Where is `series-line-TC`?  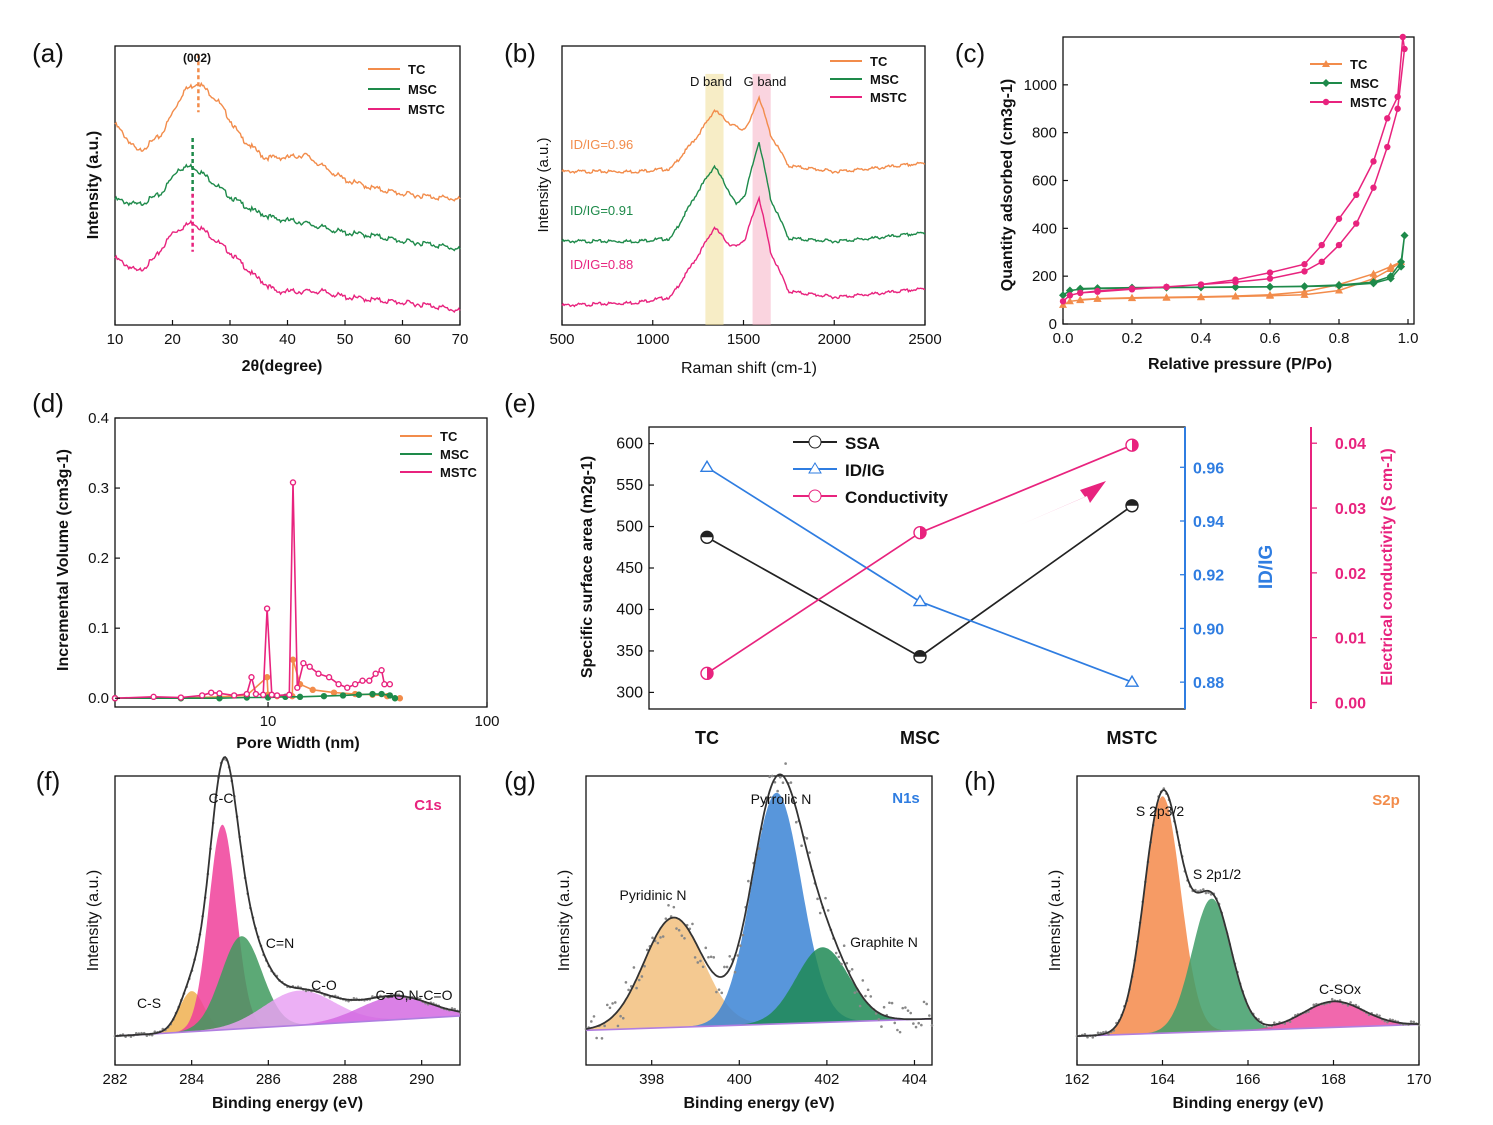
series-line-TC is located at coordinates (743, 134).